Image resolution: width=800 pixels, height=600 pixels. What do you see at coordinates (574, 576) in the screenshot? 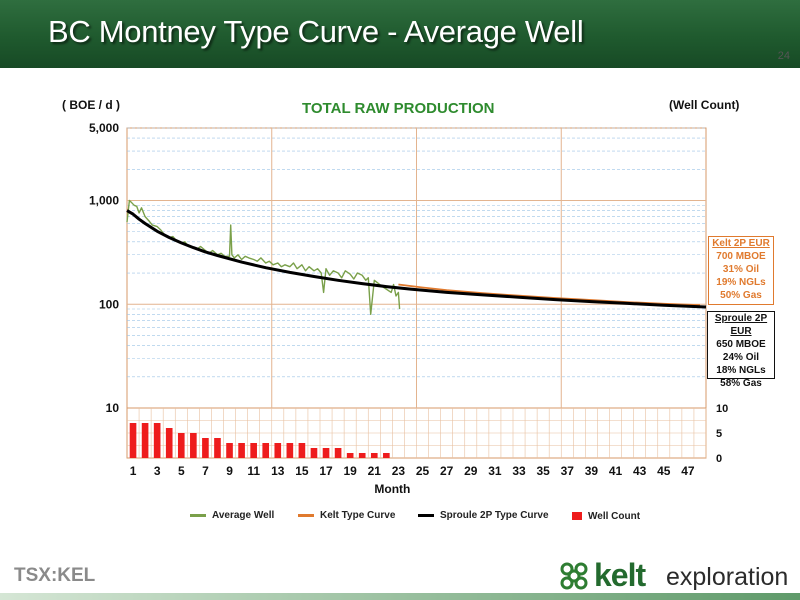
I see `kelt-logo-icon` at bounding box center [574, 576].